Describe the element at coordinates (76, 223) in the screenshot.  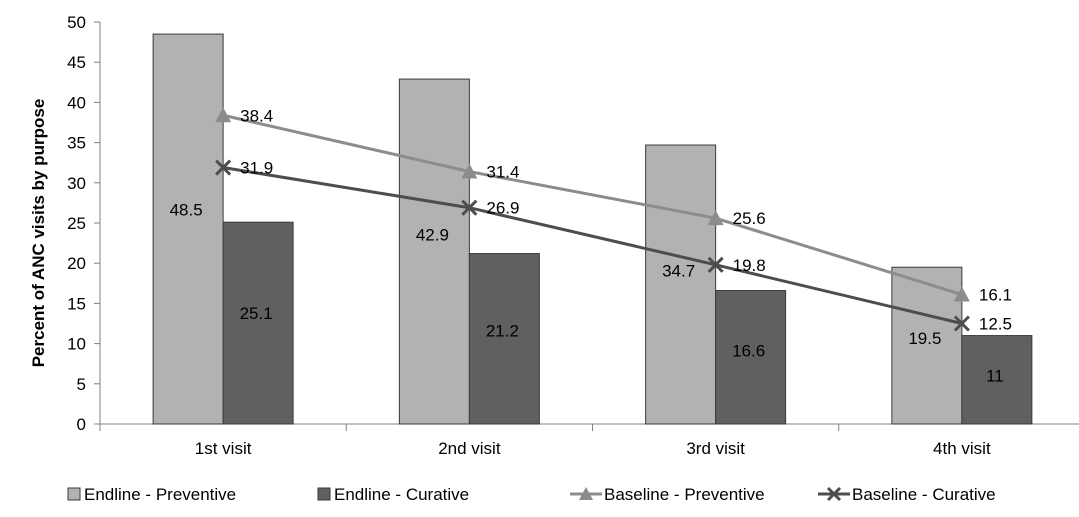
I see `y-tick-label: 25` at that location.